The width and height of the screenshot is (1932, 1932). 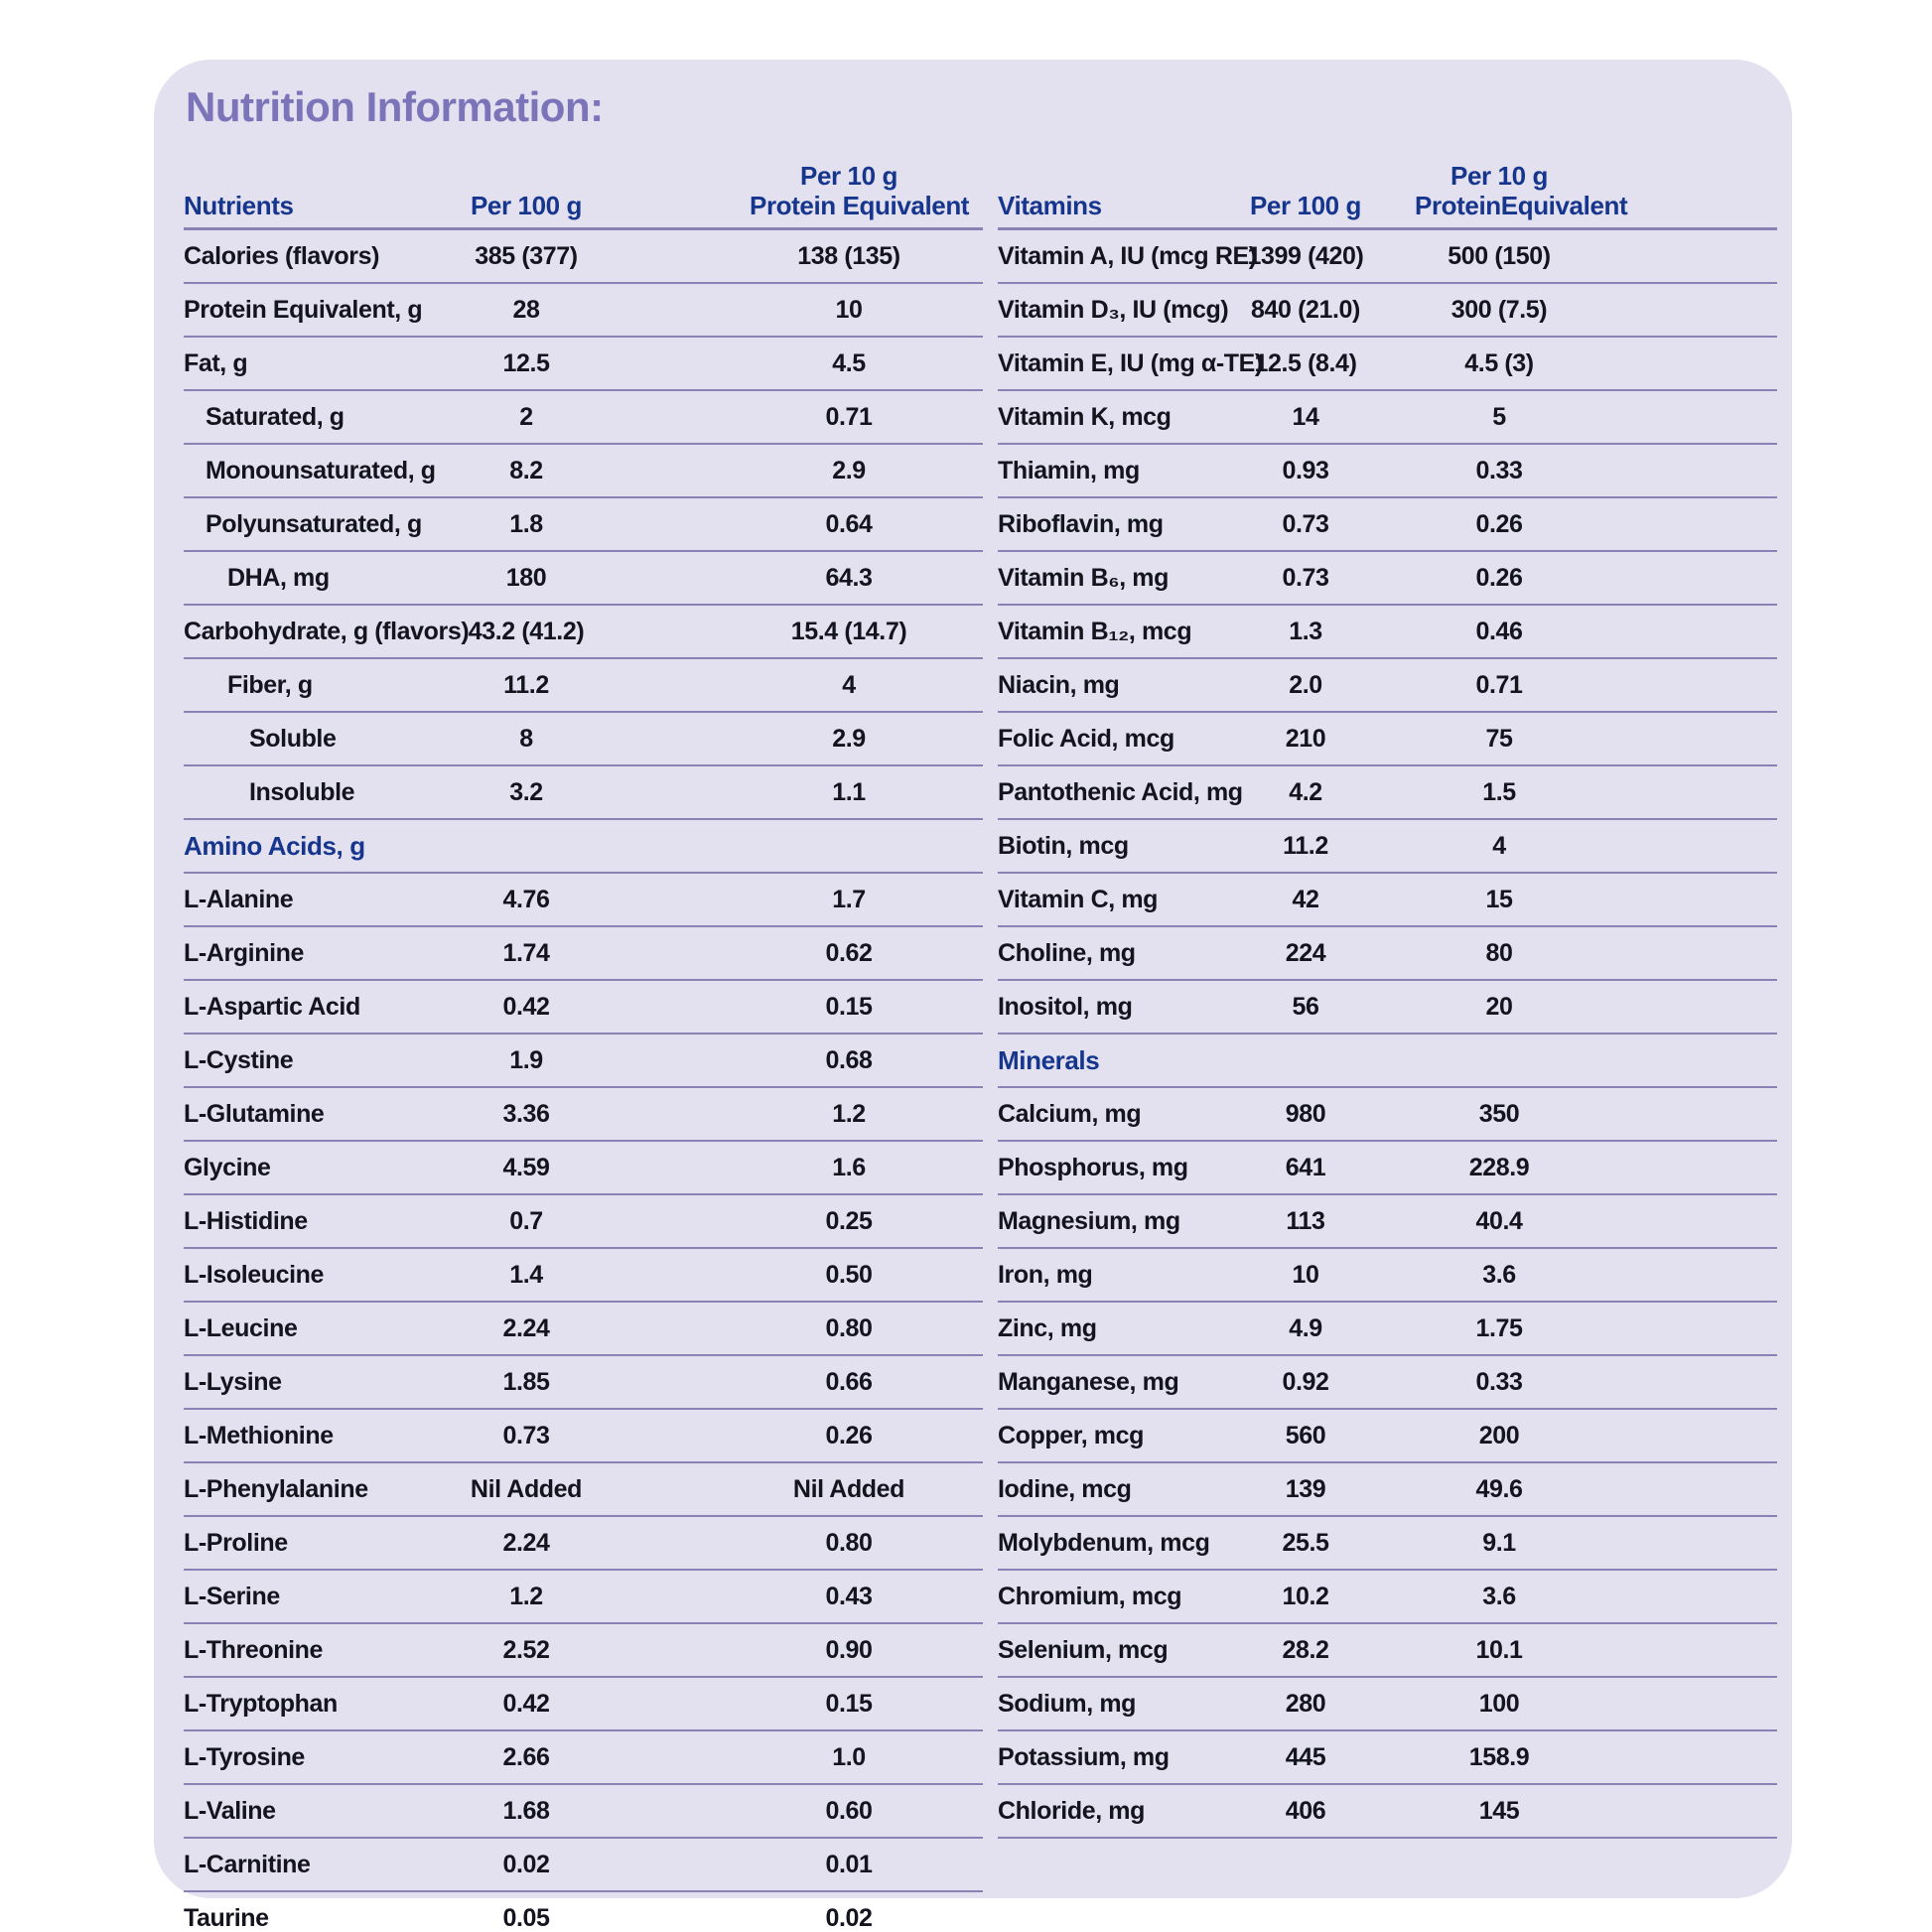 I want to click on table-row: Protein Equivalent, g 28 10, so click(x=583, y=311).